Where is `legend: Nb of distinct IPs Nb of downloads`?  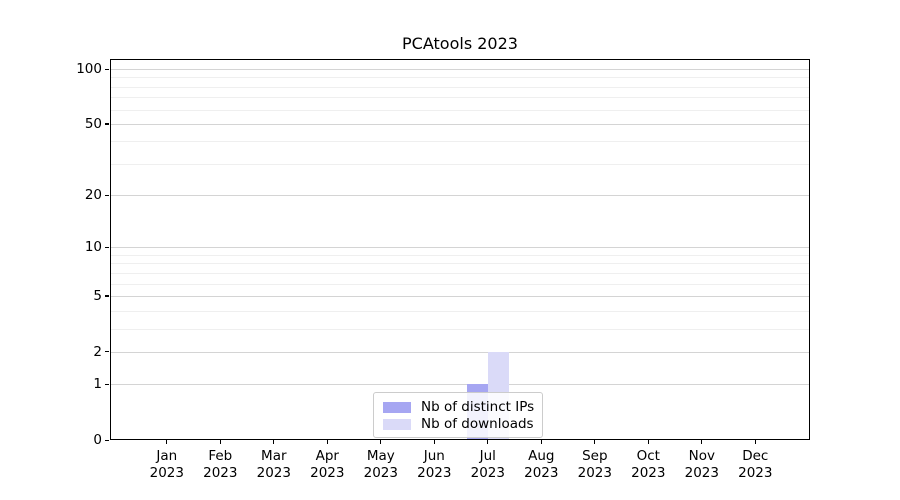
legend: Nb of distinct IPs Nb of downloads is located at coordinates (458, 415).